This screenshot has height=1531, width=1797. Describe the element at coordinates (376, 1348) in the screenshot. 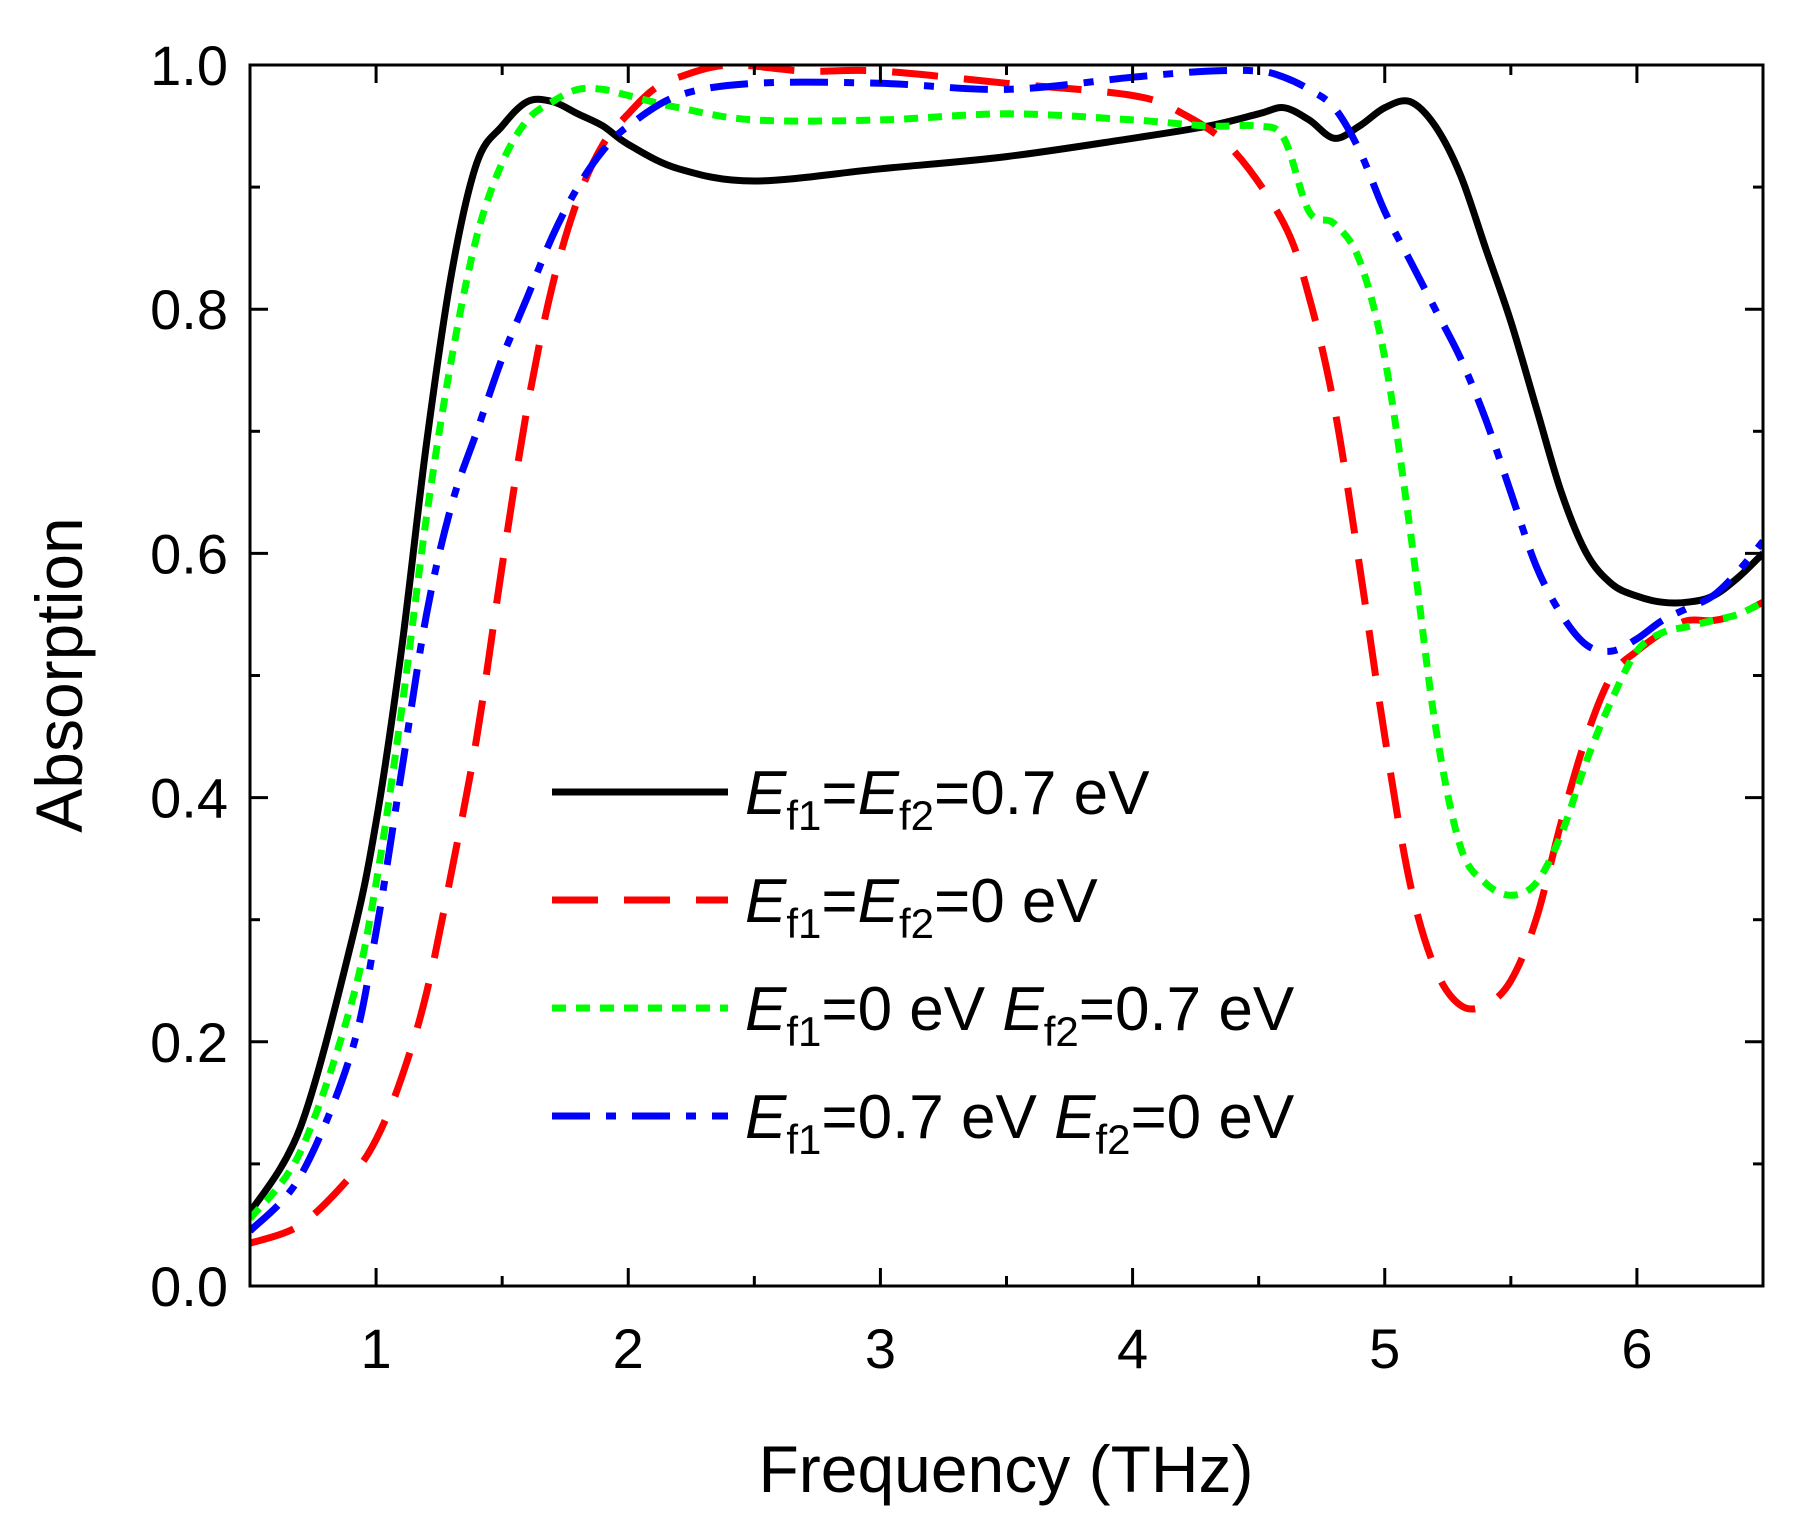

I see `x-tick-label: 1` at that location.